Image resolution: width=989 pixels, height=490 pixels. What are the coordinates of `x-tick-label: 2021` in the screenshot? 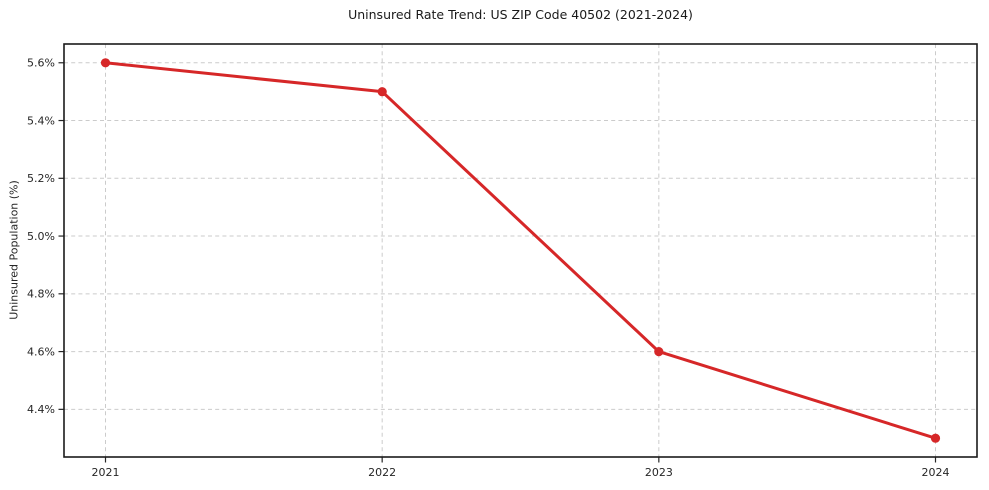 It's located at (106, 472).